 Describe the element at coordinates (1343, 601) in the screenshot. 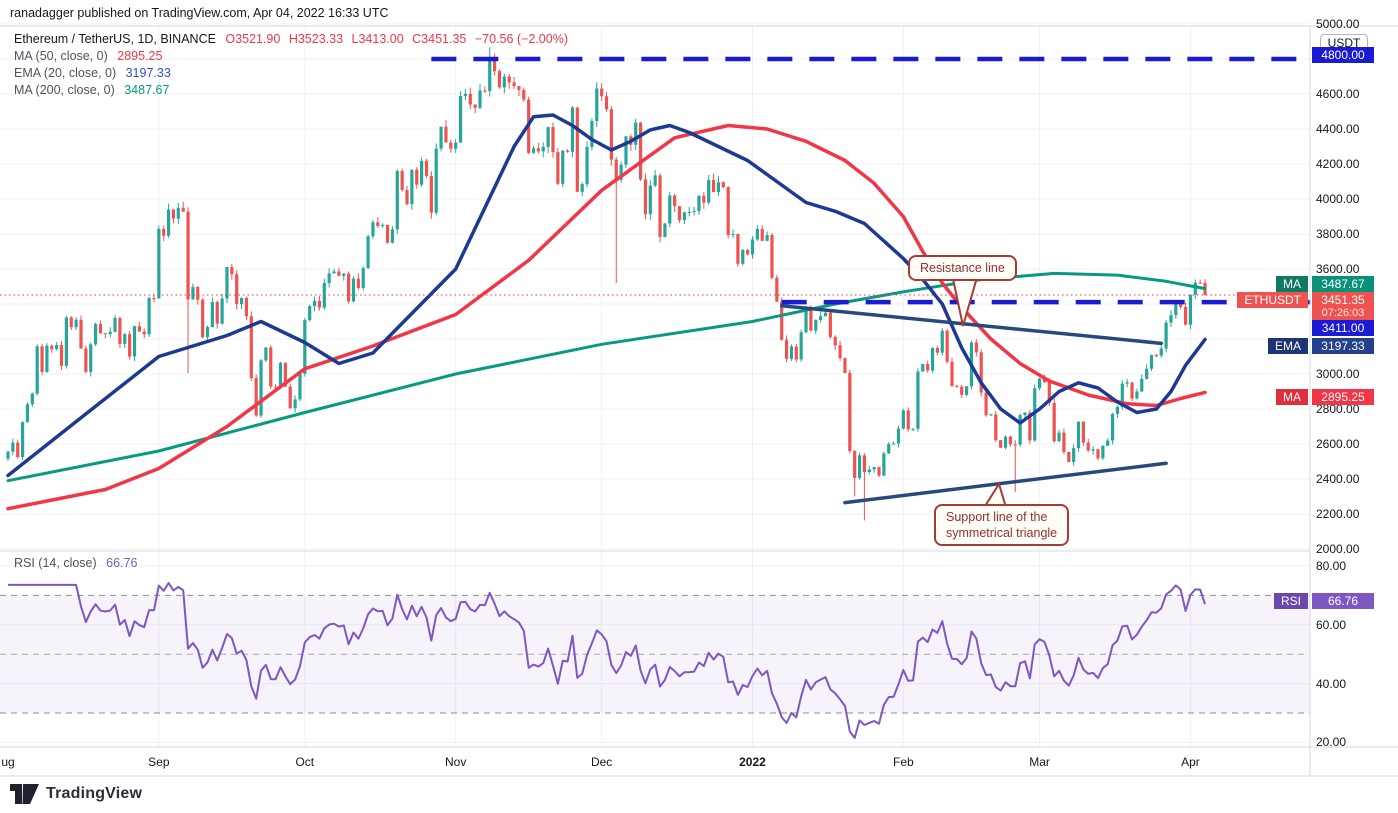

I see `axis-badge-66.76: 66.76` at that location.